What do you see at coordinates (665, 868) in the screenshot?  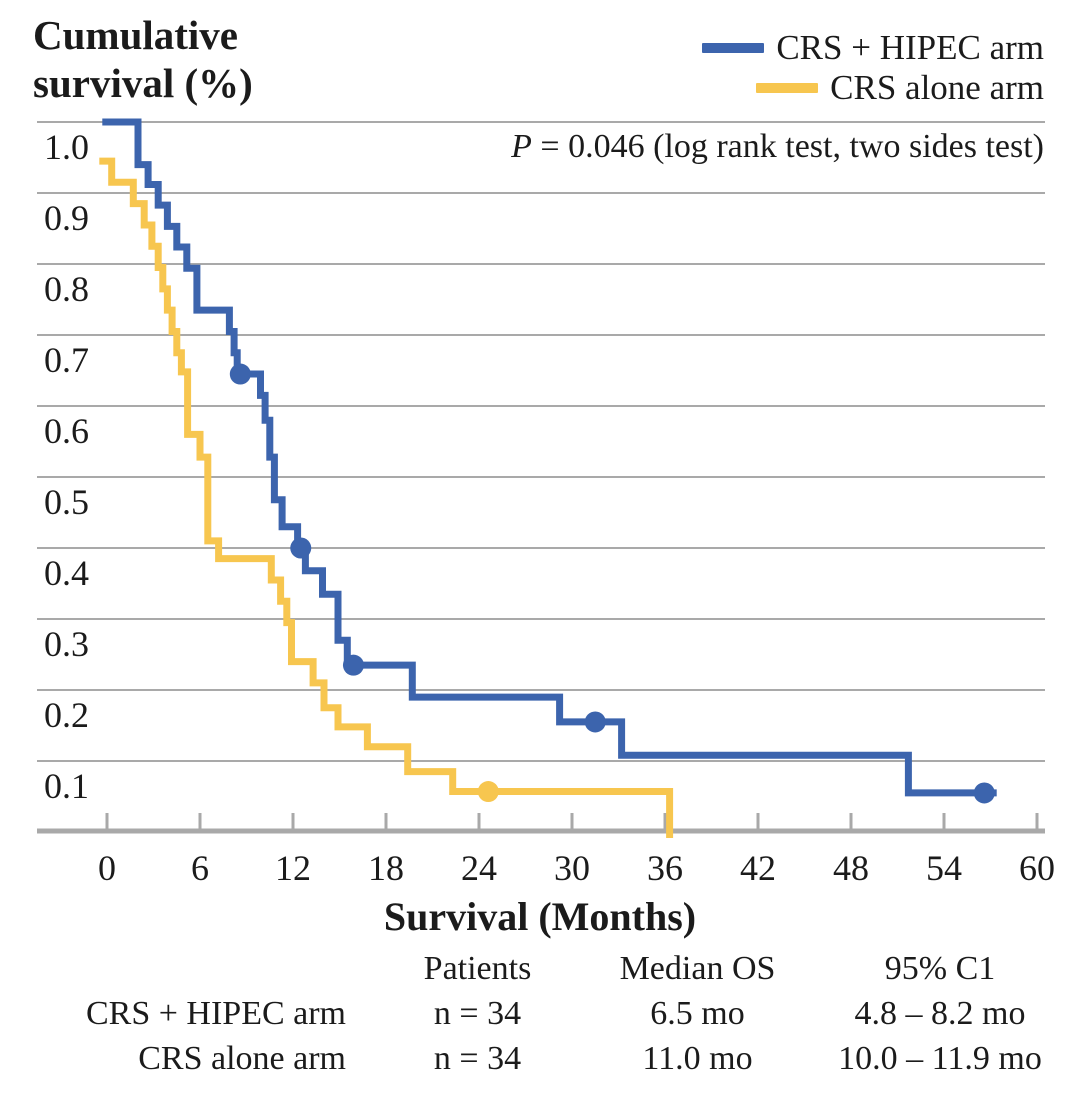 I see `x-tick-label: 36` at bounding box center [665, 868].